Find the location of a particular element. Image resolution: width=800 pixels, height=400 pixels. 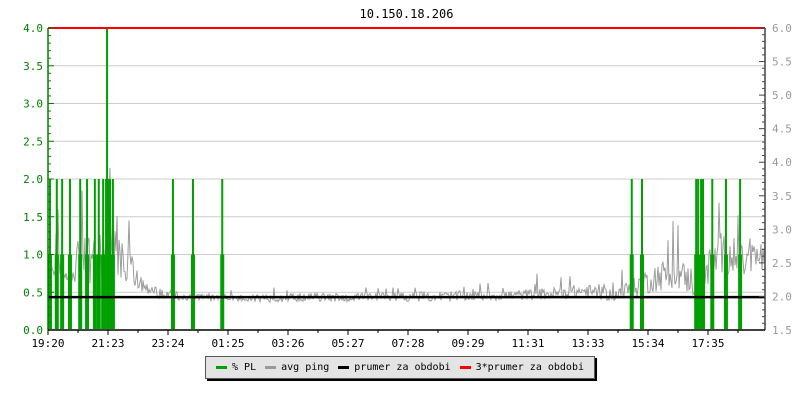

legend-label: % PL is located at coordinates (244, 367).